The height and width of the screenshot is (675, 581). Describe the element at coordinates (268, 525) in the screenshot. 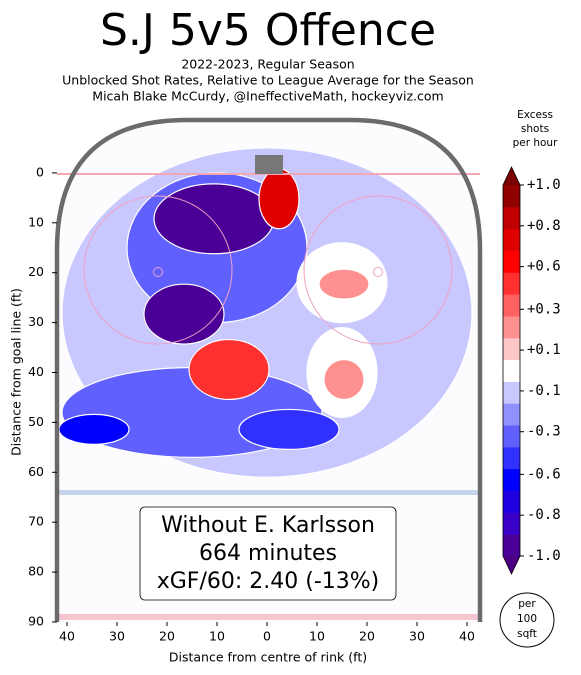

I see `annotation-text: Without E. Karlsson` at that location.